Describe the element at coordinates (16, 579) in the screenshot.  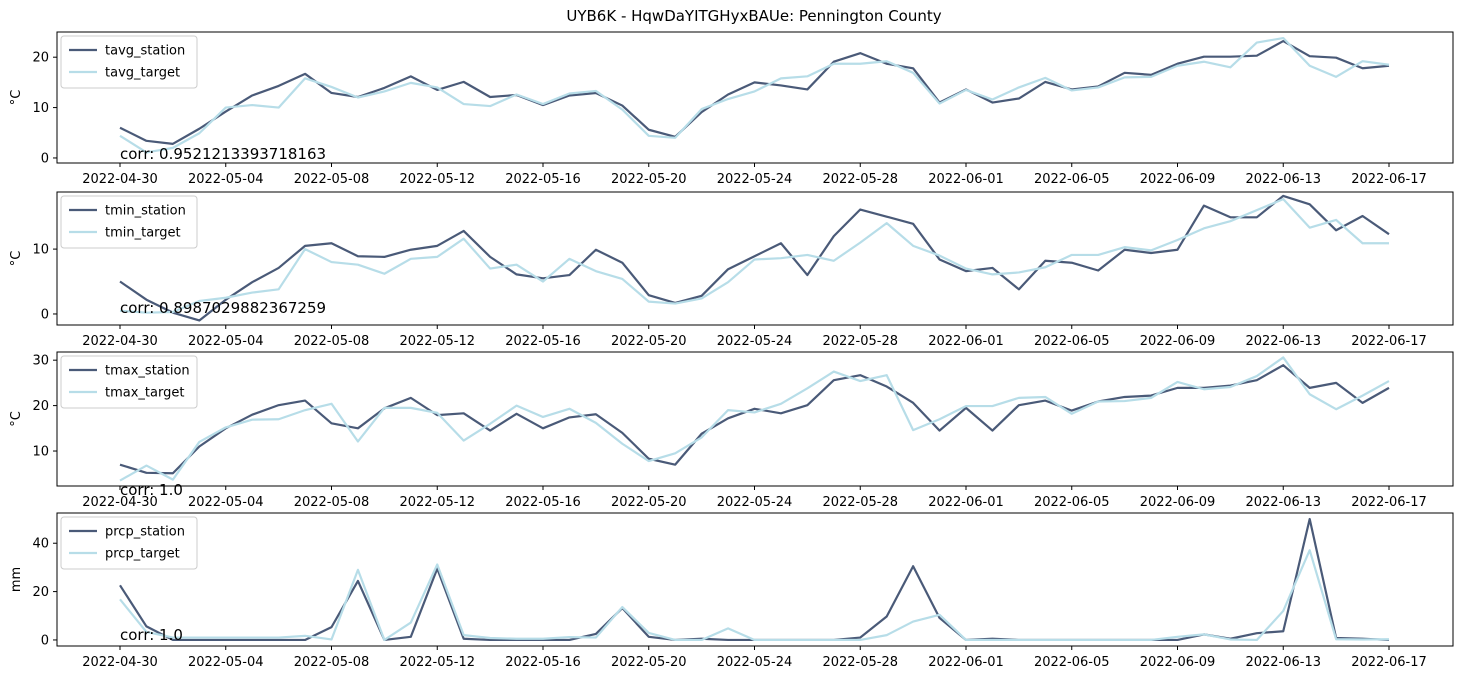
I see `y-axis-label: mm` at that location.